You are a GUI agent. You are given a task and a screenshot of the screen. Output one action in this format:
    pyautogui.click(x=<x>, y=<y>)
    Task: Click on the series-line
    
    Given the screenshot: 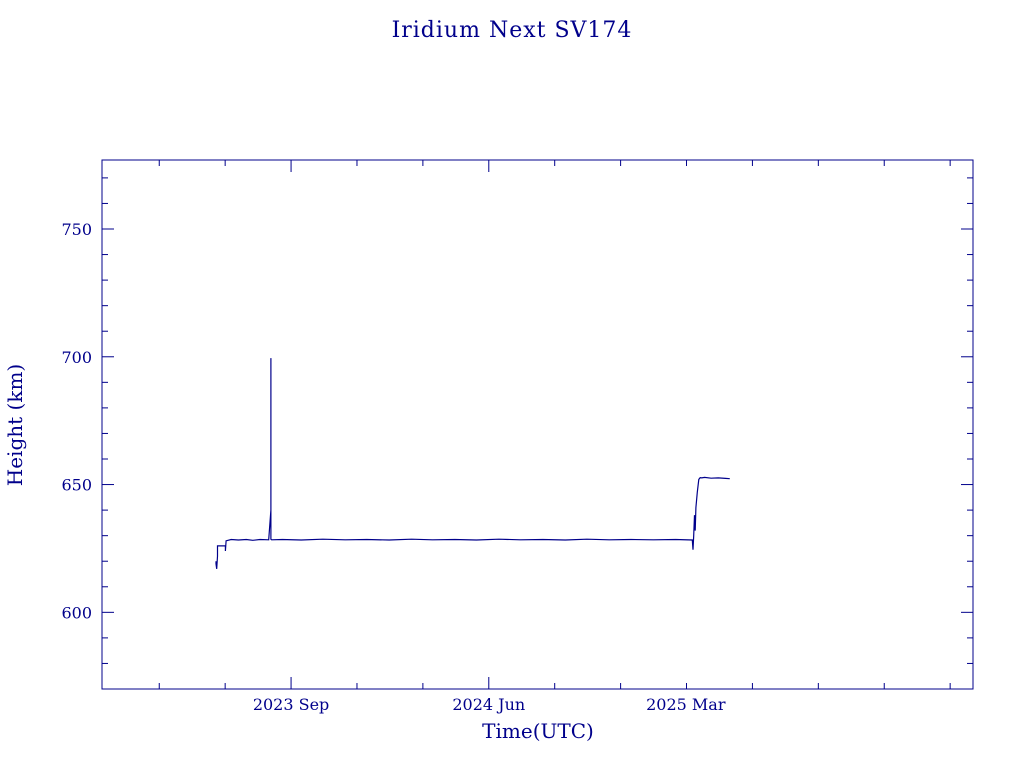 What is the action you would take?
    pyautogui.click(x=472, y=463)
    